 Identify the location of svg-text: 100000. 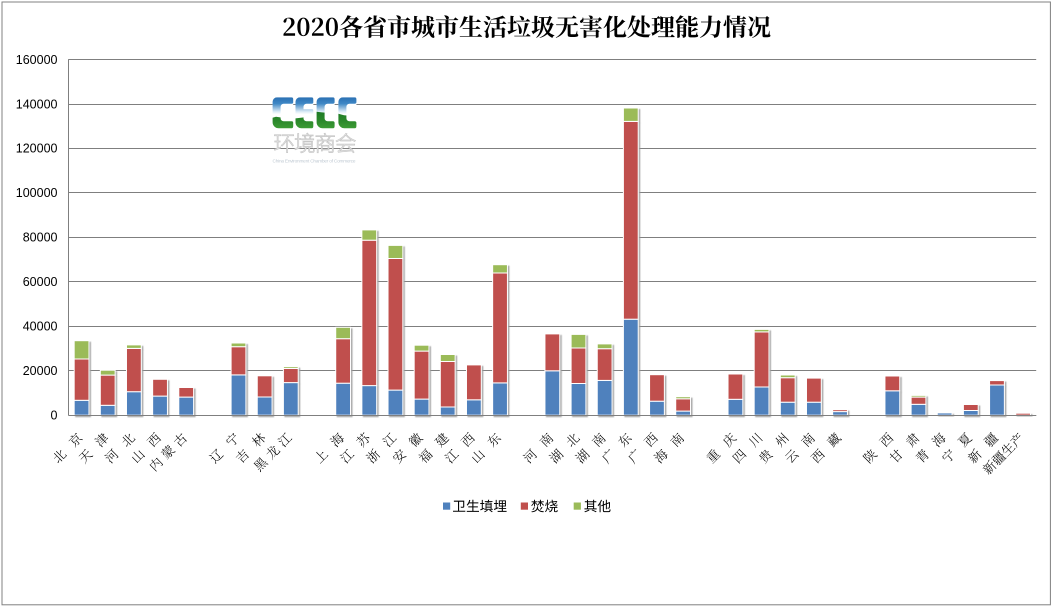
(37, 193).